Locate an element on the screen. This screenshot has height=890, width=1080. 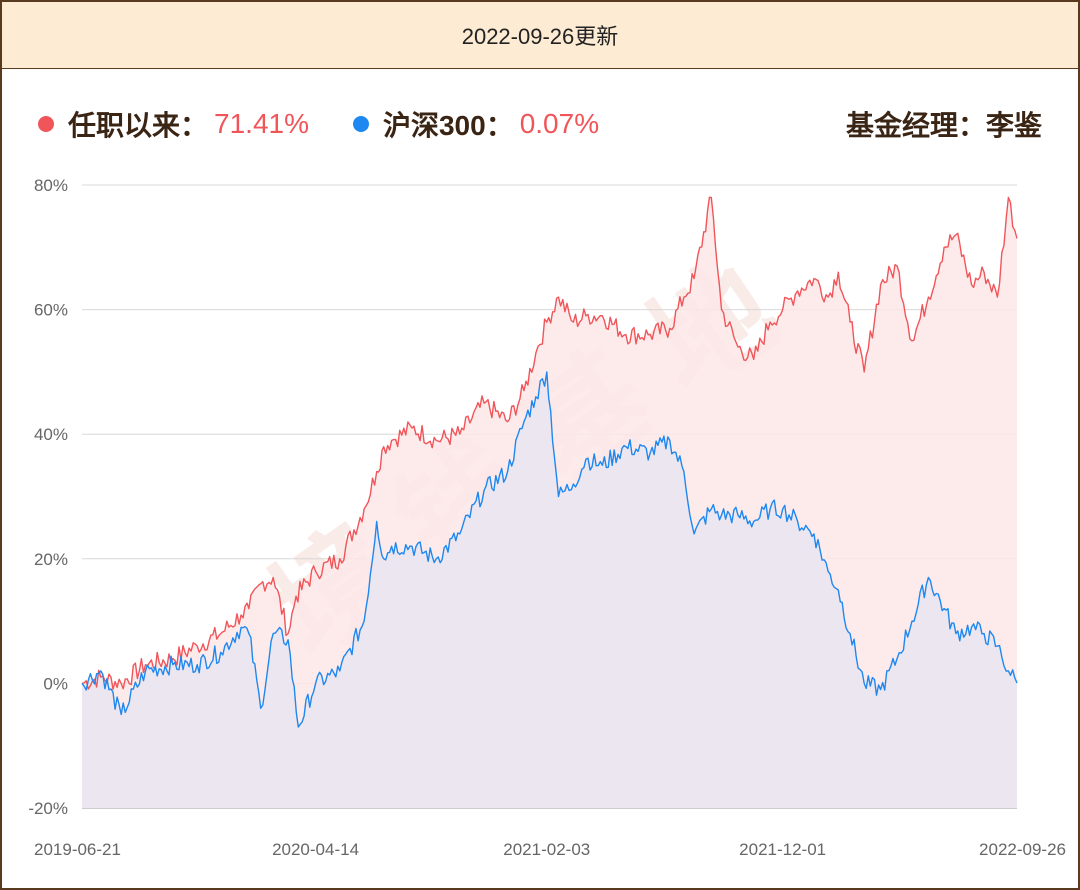
x-tick-label: 2021-02-03 is located at coordinates (546, 849).